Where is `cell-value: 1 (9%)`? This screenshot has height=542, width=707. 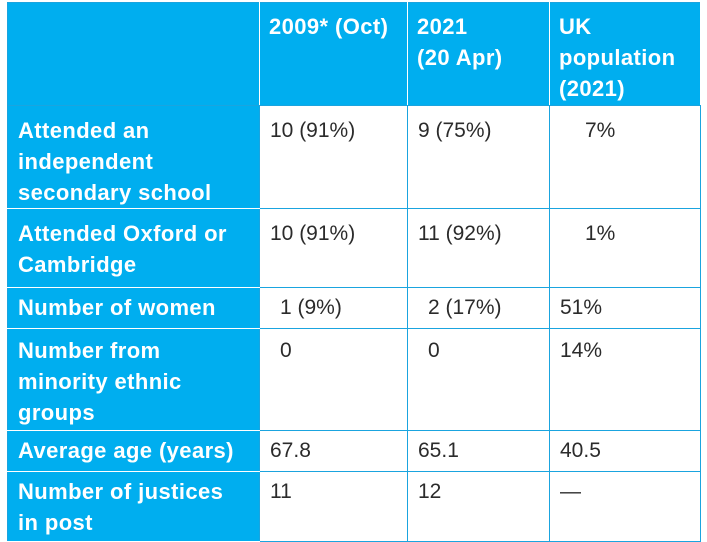 cell-value: 1 (9%) is located at coordinates (311, 307).